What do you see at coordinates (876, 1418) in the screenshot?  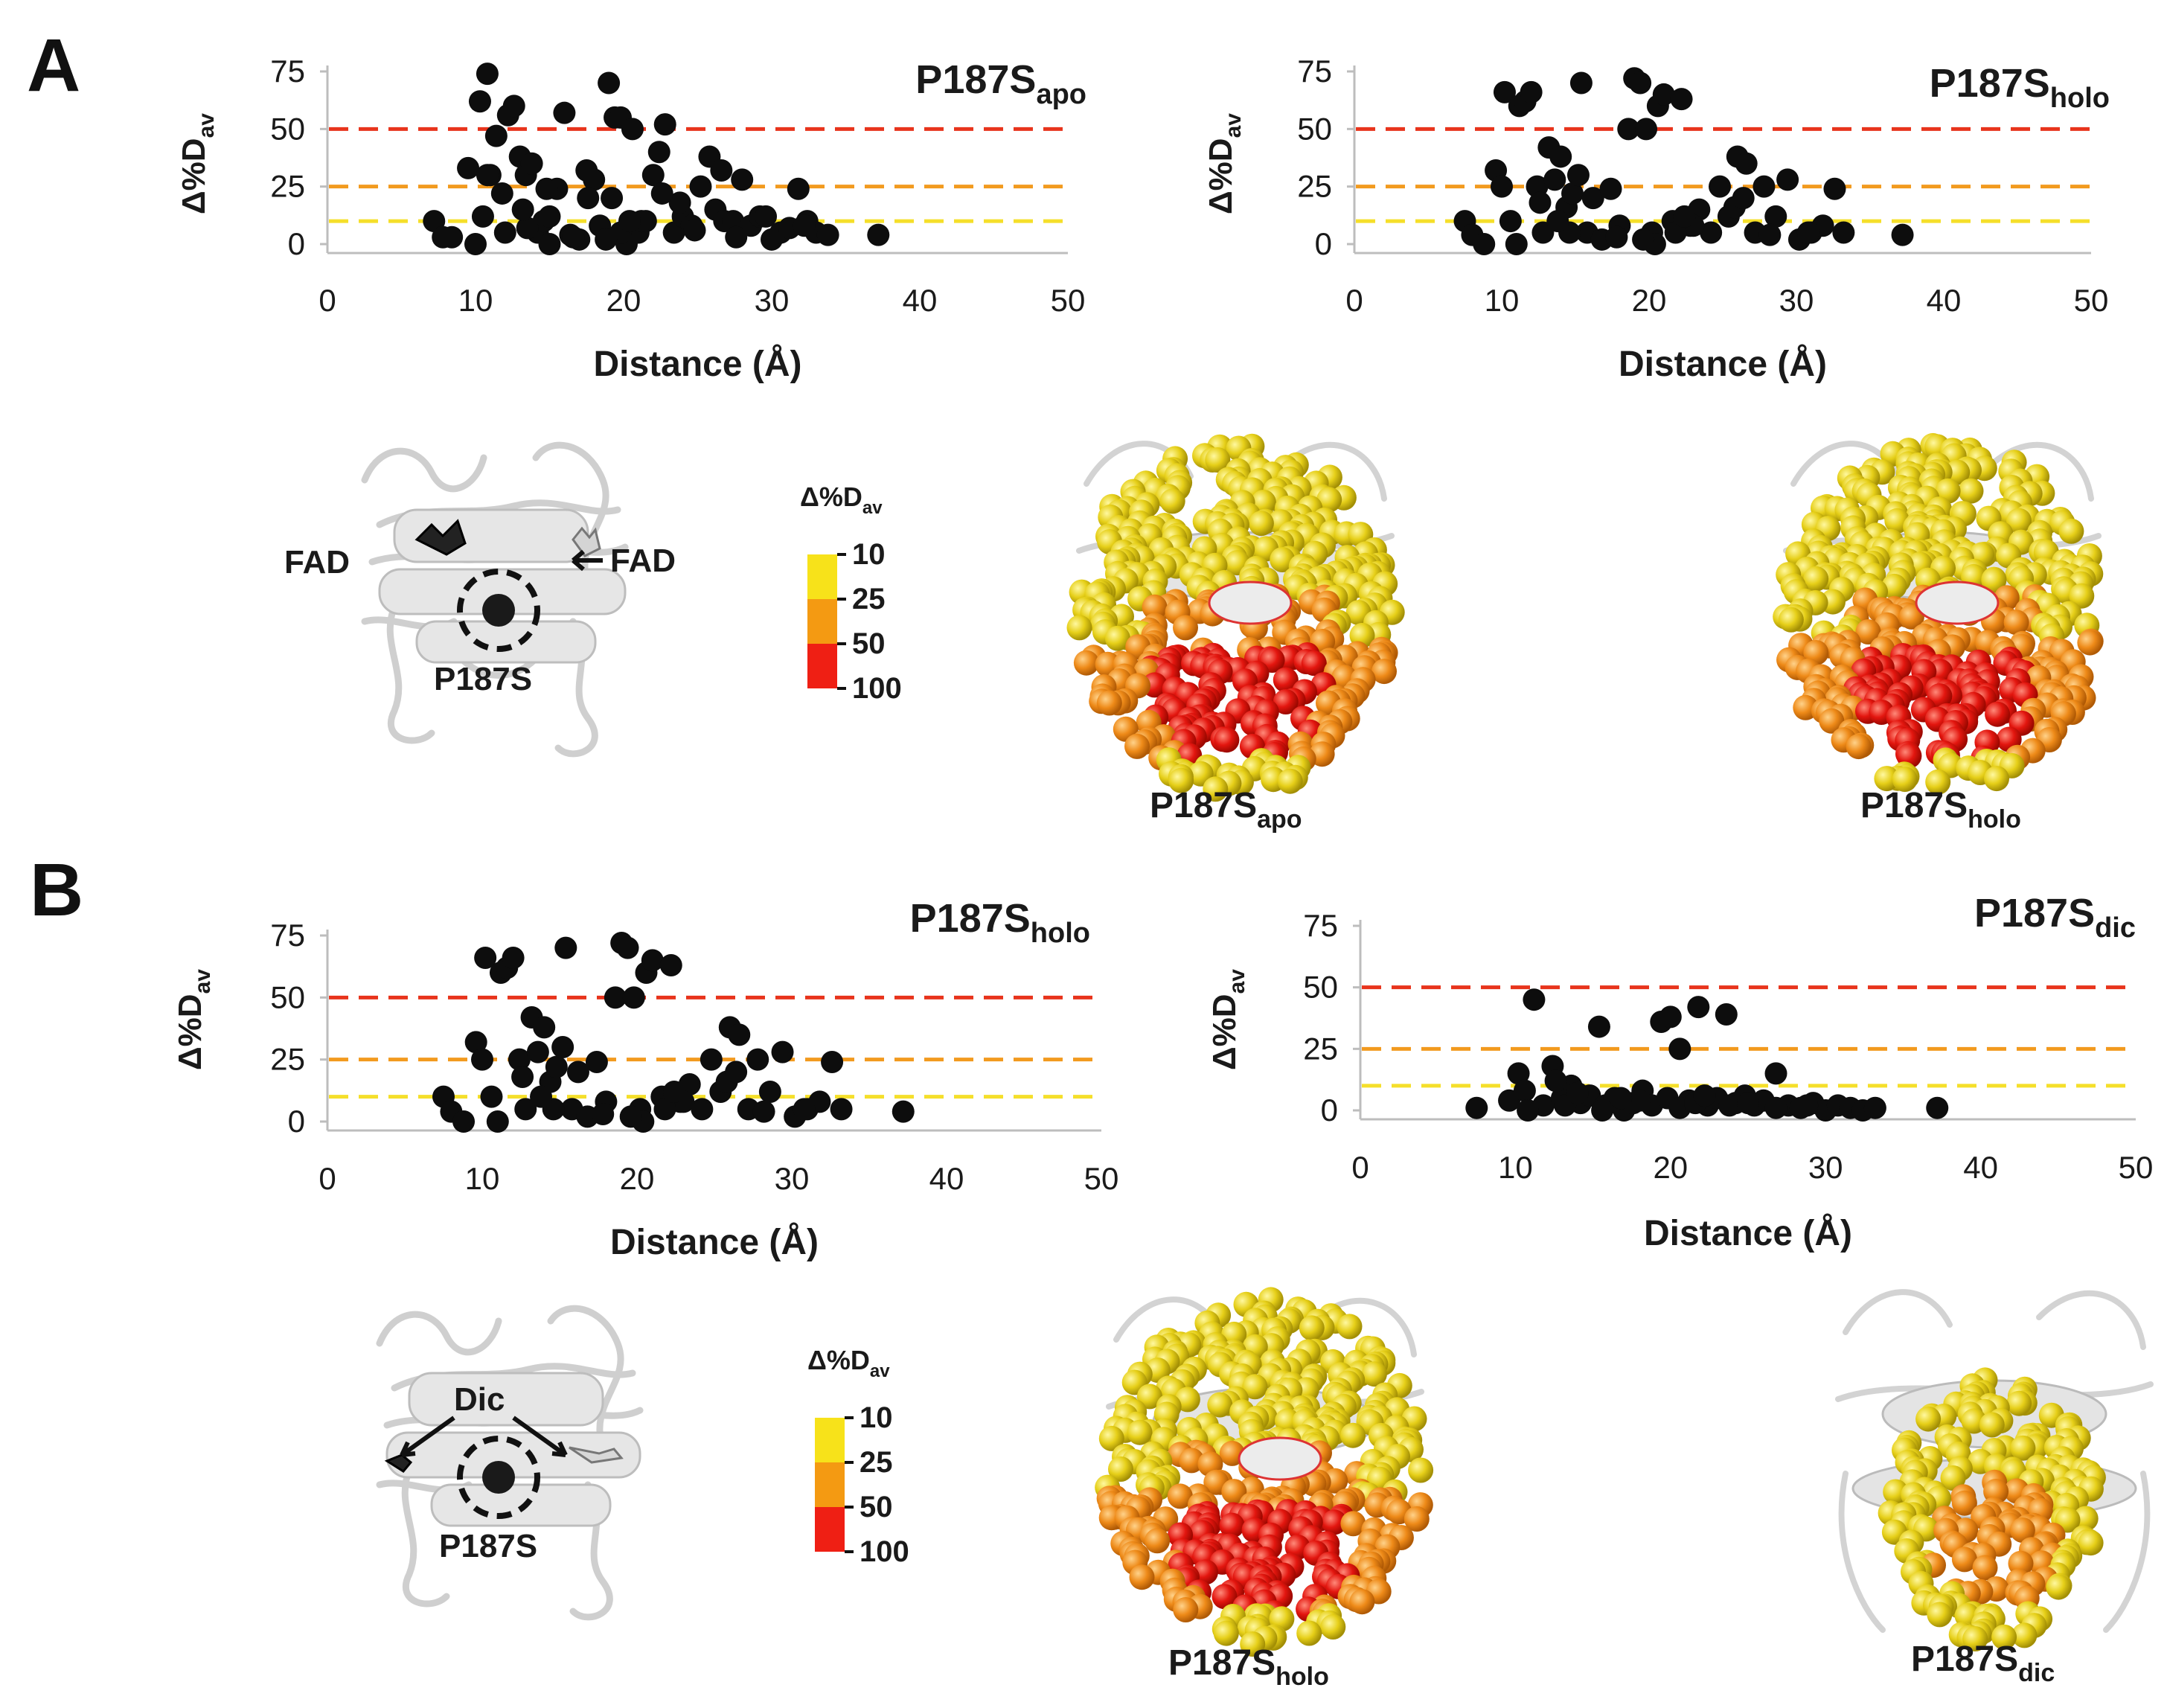 I see `scale-label: 10` at bounding box center [876, 1418].